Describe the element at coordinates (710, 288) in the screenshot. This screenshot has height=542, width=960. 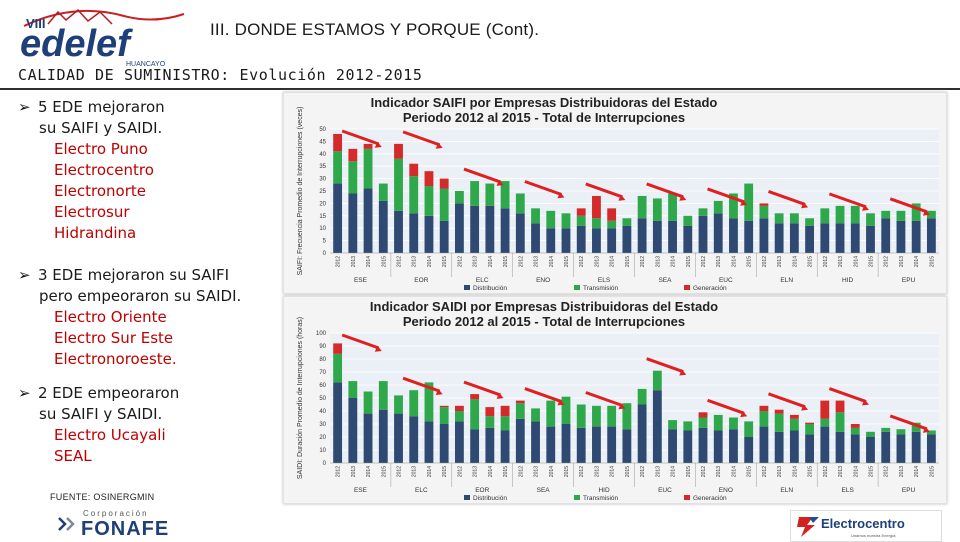
I see `legend-label: Generación` at that location.